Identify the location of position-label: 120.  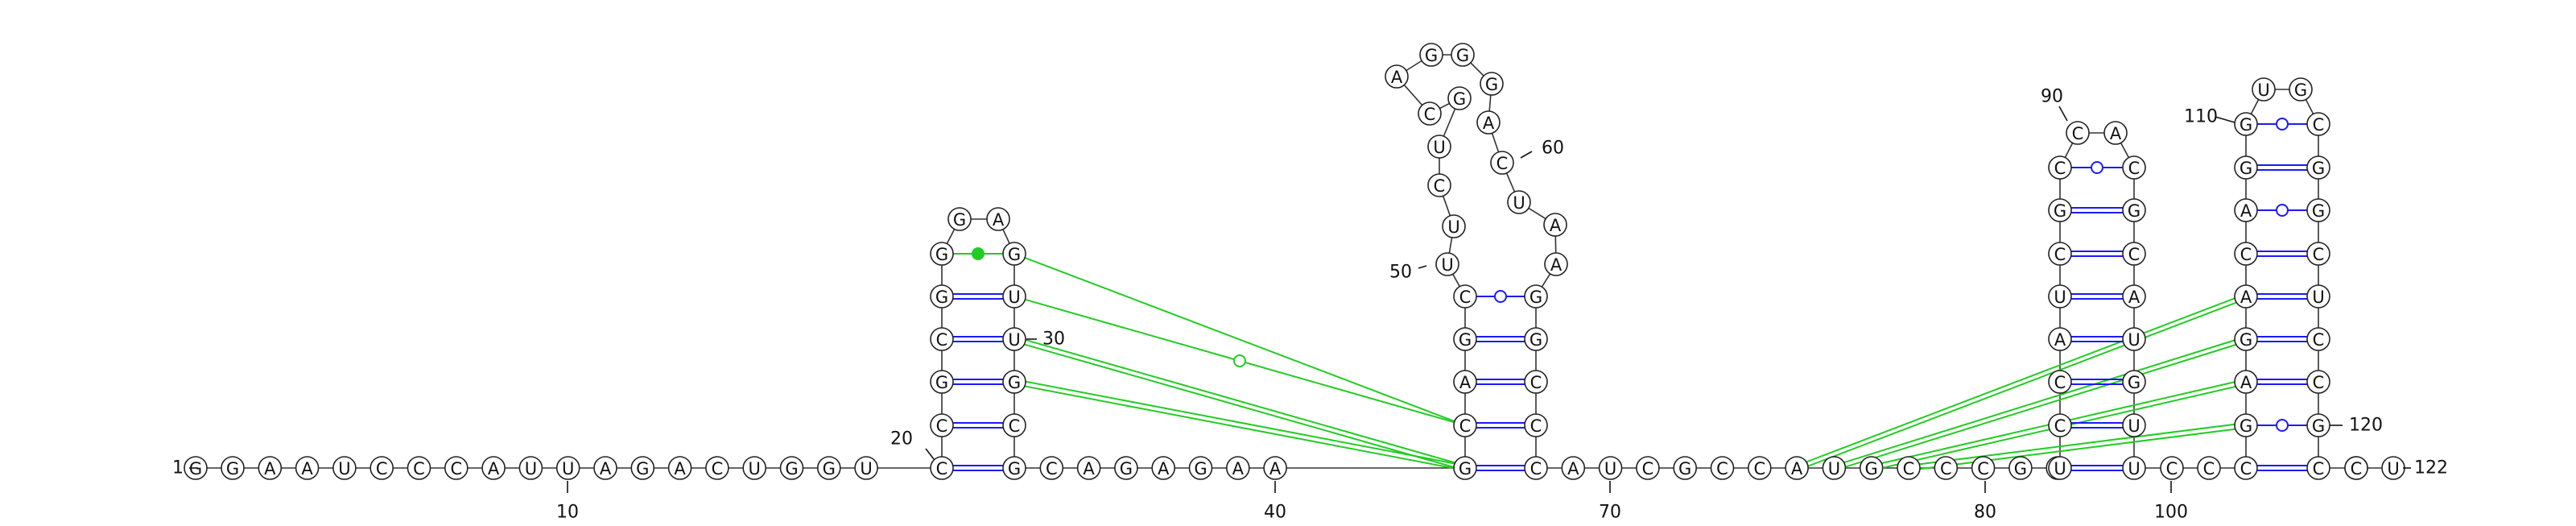
(2366, 426).